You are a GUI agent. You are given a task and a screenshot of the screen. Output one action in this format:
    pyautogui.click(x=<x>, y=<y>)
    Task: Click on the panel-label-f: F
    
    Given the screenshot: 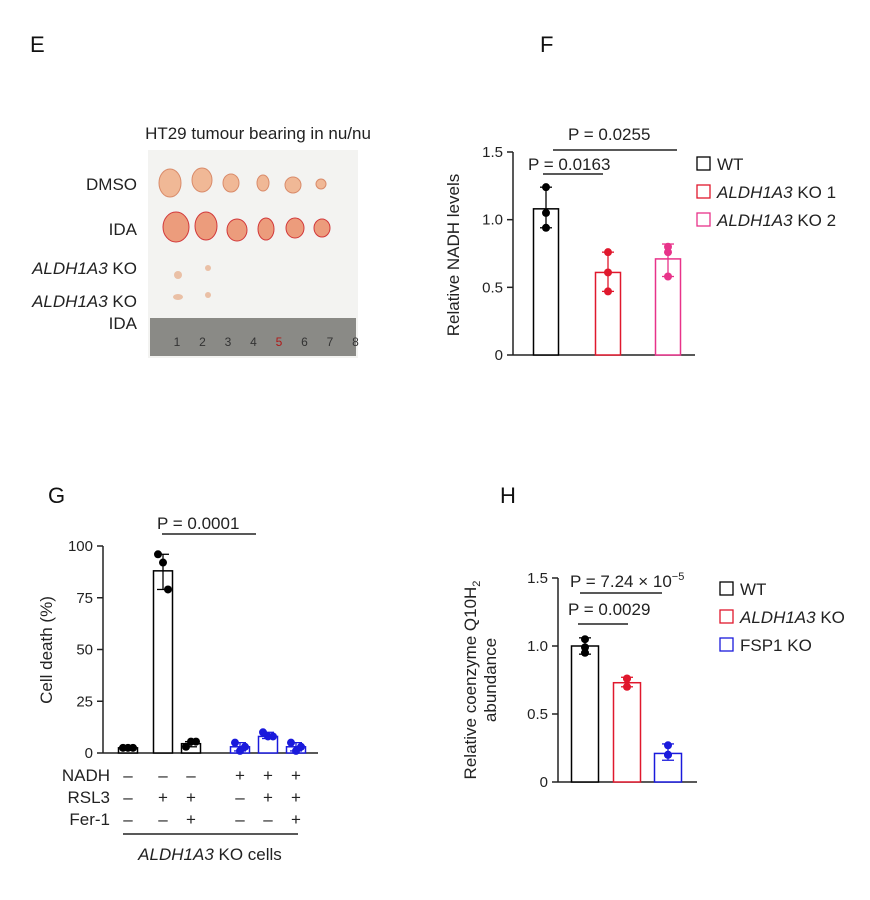 What is the action you would take?
    pyautogui.click(x=546, y=44)
    